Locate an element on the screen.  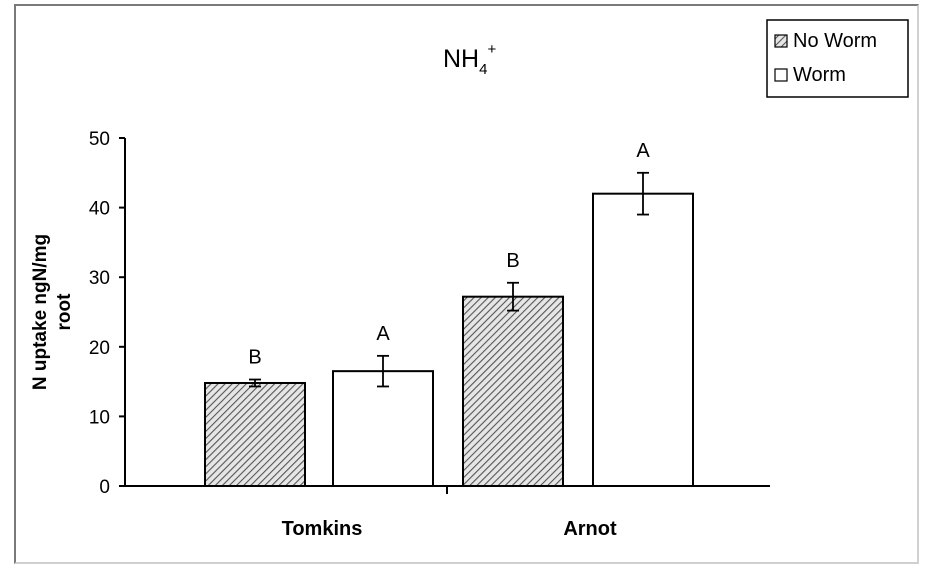
bar-worm-tomkins is located at coordinates (383, 428).